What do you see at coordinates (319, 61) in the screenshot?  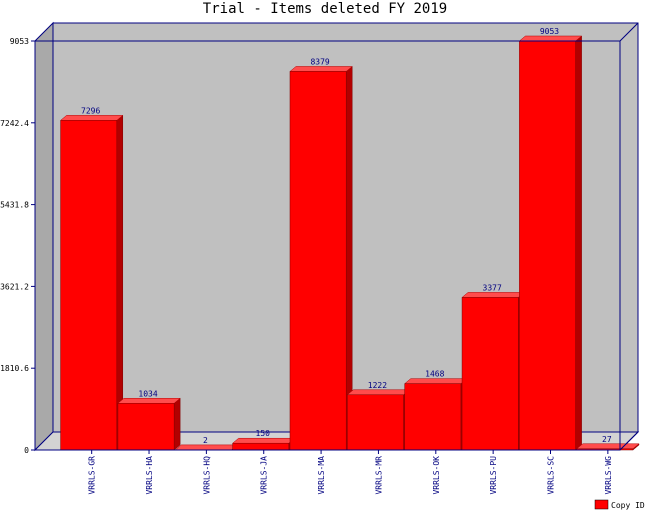 I see `bar-value-label: 8379` at bounding box center [319, 61].